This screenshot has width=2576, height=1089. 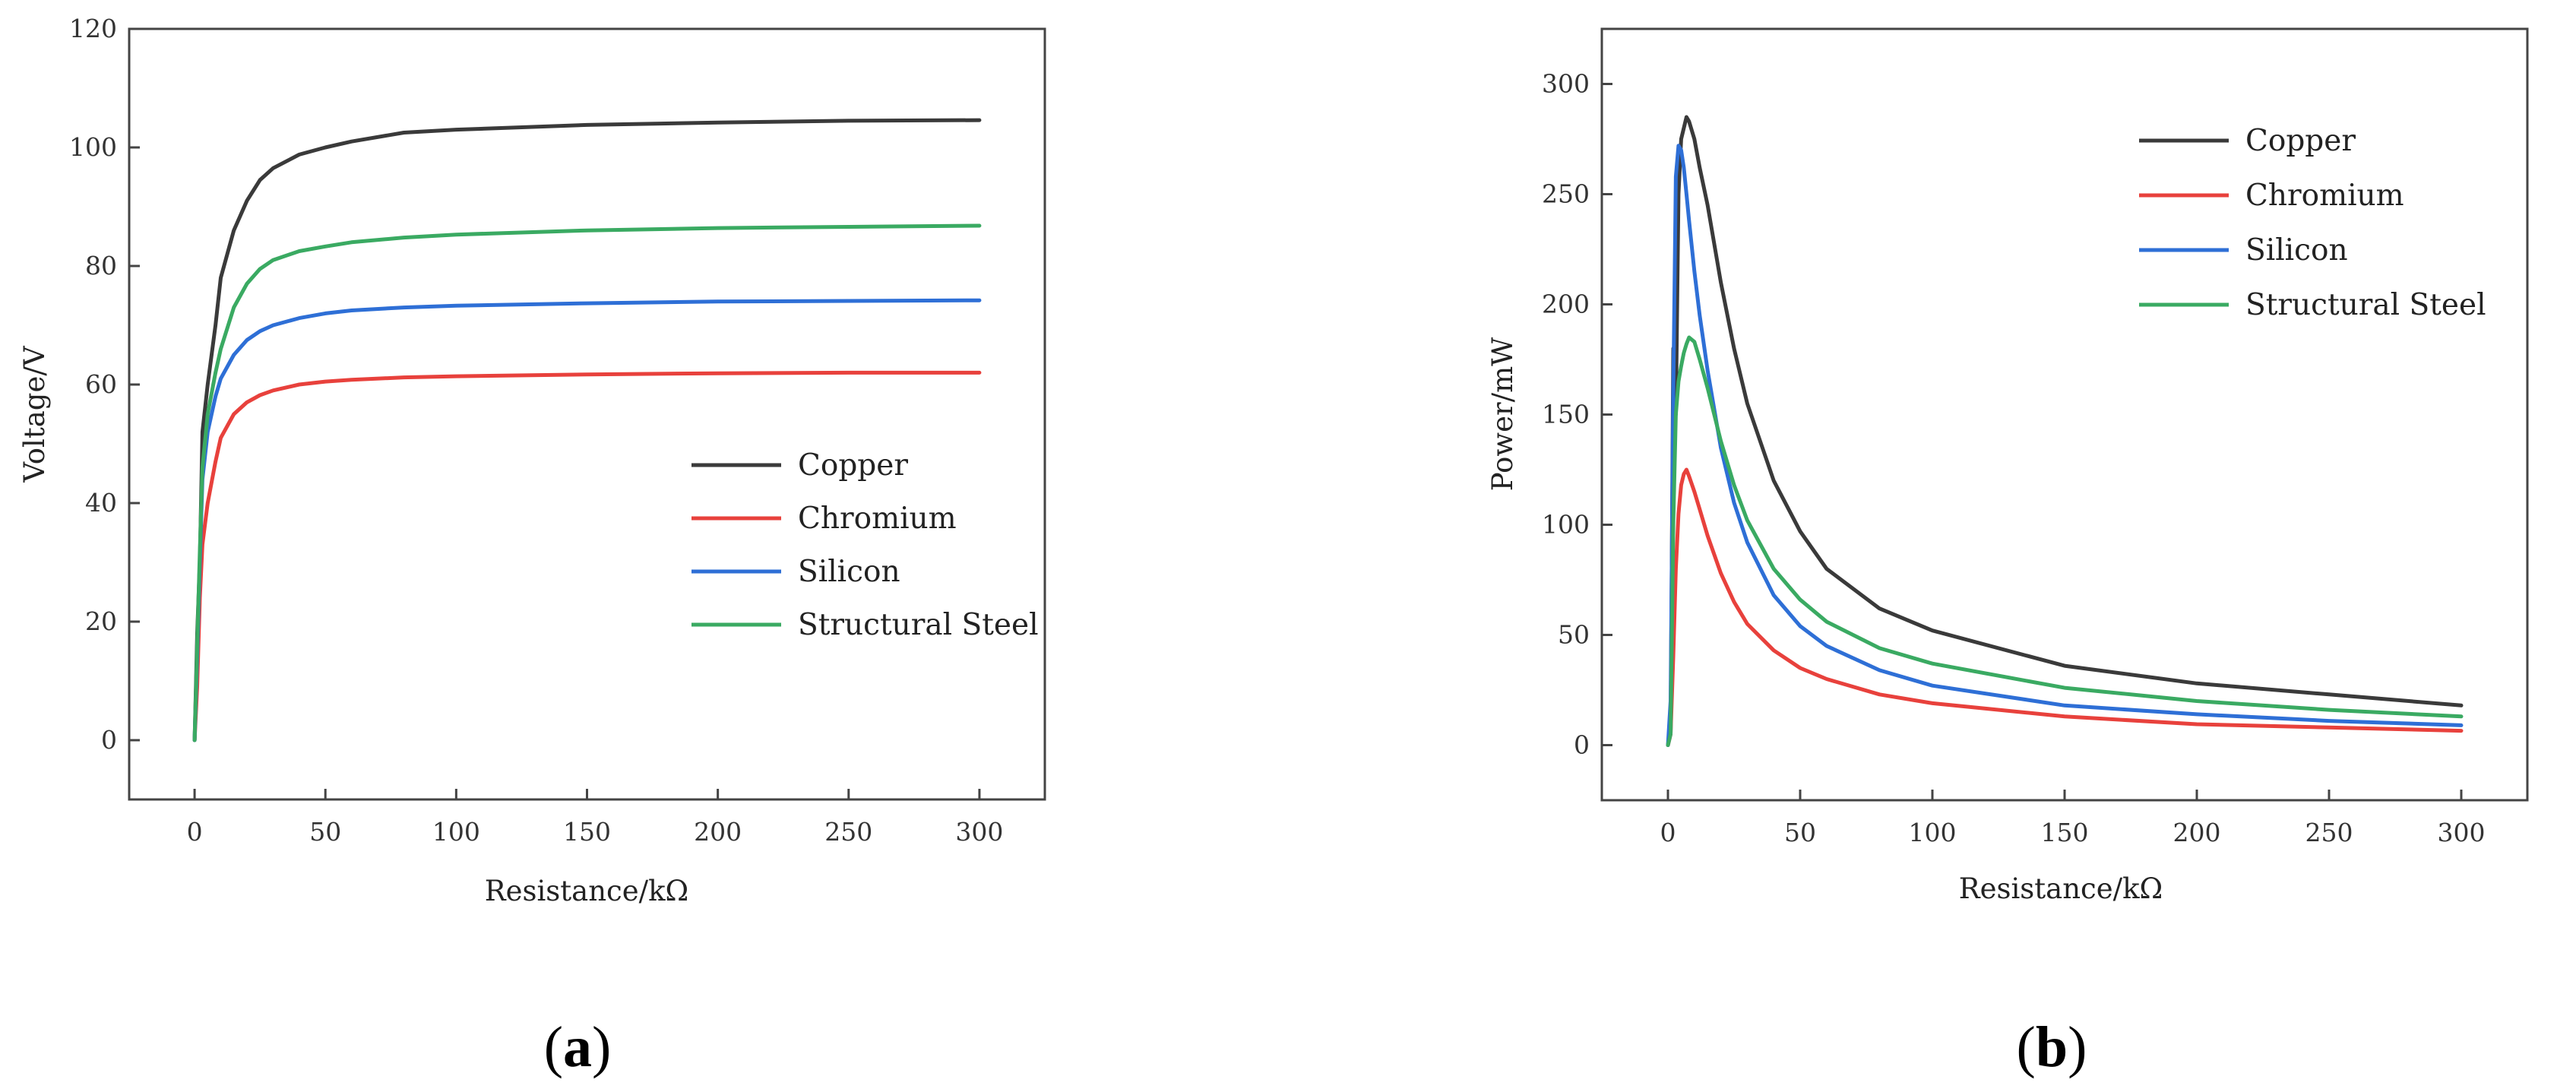 I want to click on y-tick-label: 200, so click(x=1566, y=304).